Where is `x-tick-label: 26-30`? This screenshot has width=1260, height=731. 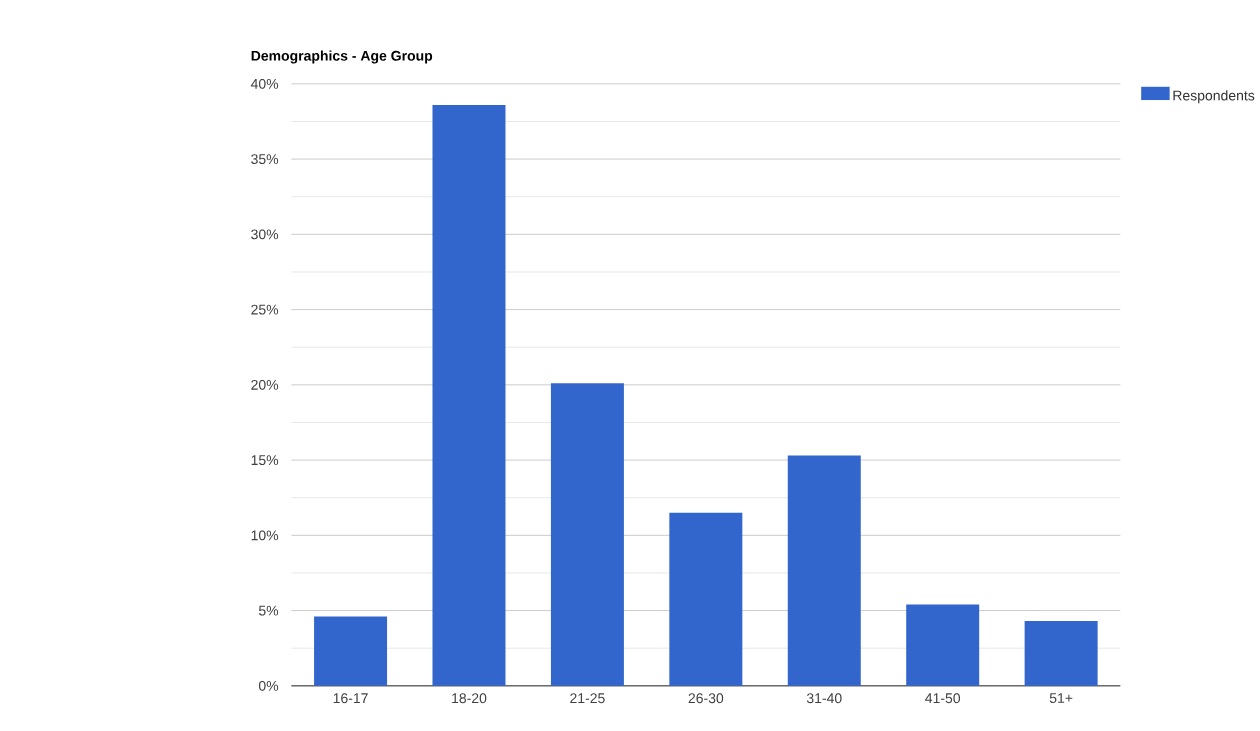
x-tick-label: 26-30 is located at coordinates (706, 698).